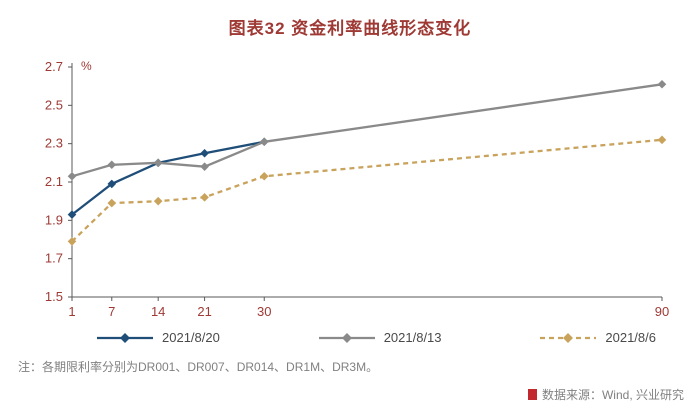  I want to click on x-tick-label: 14, so click(158, 311).